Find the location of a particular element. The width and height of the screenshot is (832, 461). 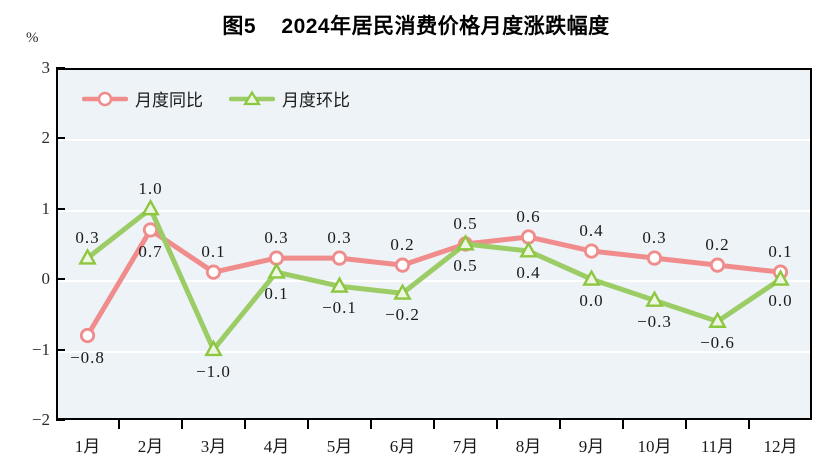

legend-item-mom: 月度环比 is located at coordinates (289, 98).